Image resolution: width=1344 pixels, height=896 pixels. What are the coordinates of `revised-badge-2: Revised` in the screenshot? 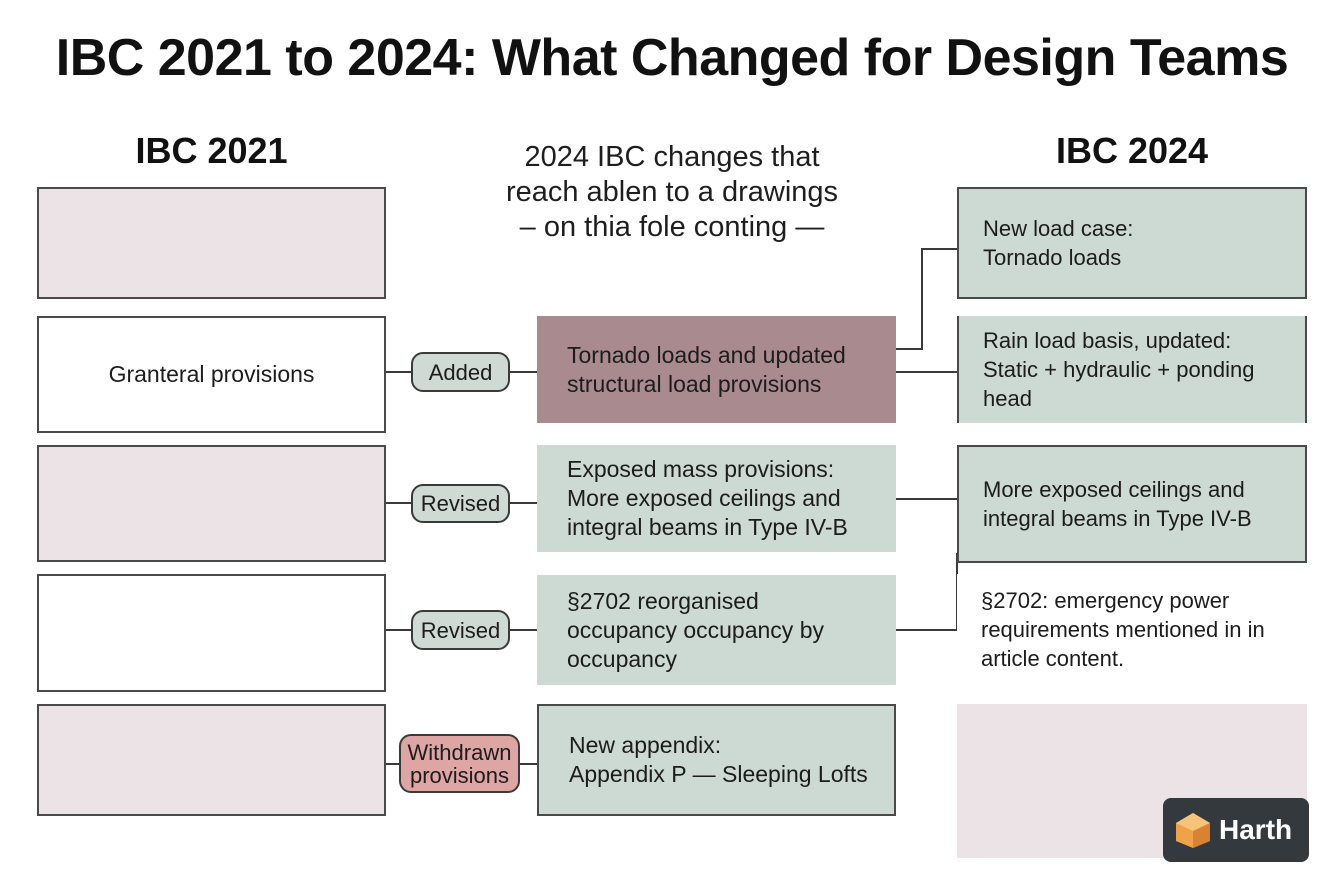 It's located at (460, 630).